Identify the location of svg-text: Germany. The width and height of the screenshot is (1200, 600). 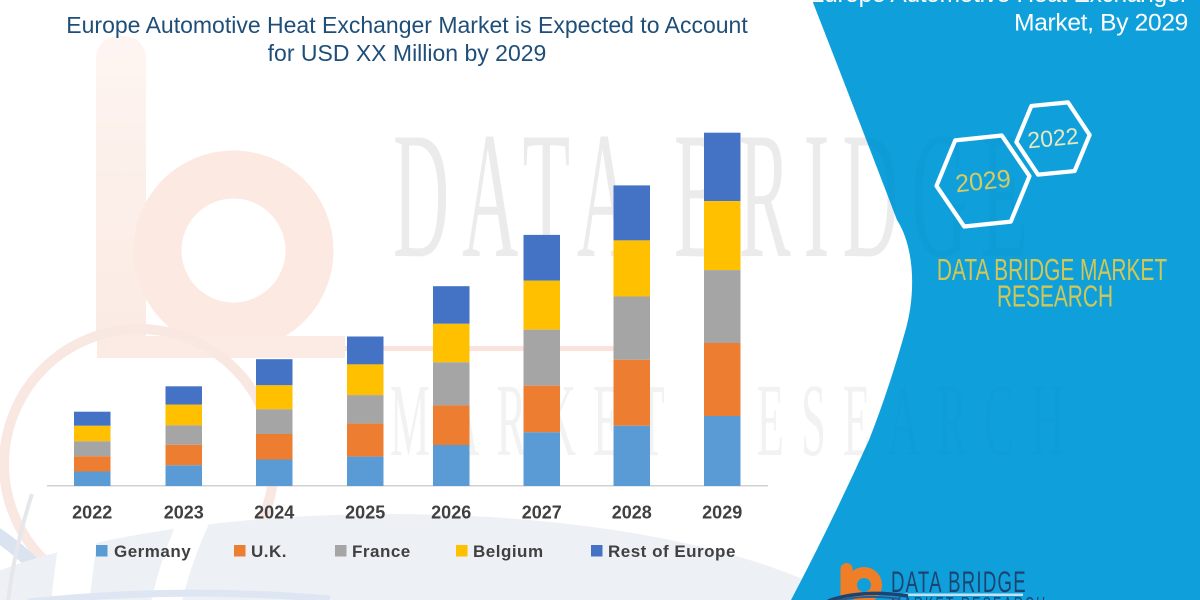
(152, 551).